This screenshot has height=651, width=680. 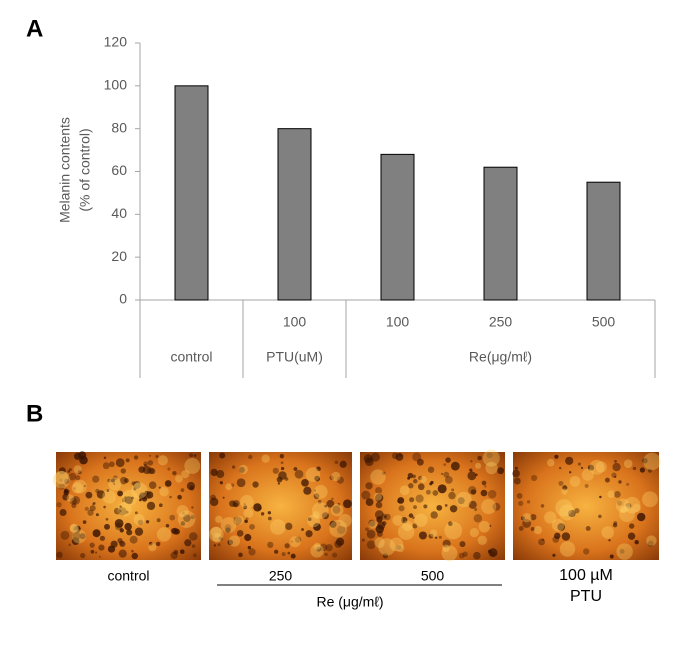 What do you see at coordinates (85, 169) in the screenshot?
I see `y-axis-label: (% of control)` at bounding box center [85, 169].